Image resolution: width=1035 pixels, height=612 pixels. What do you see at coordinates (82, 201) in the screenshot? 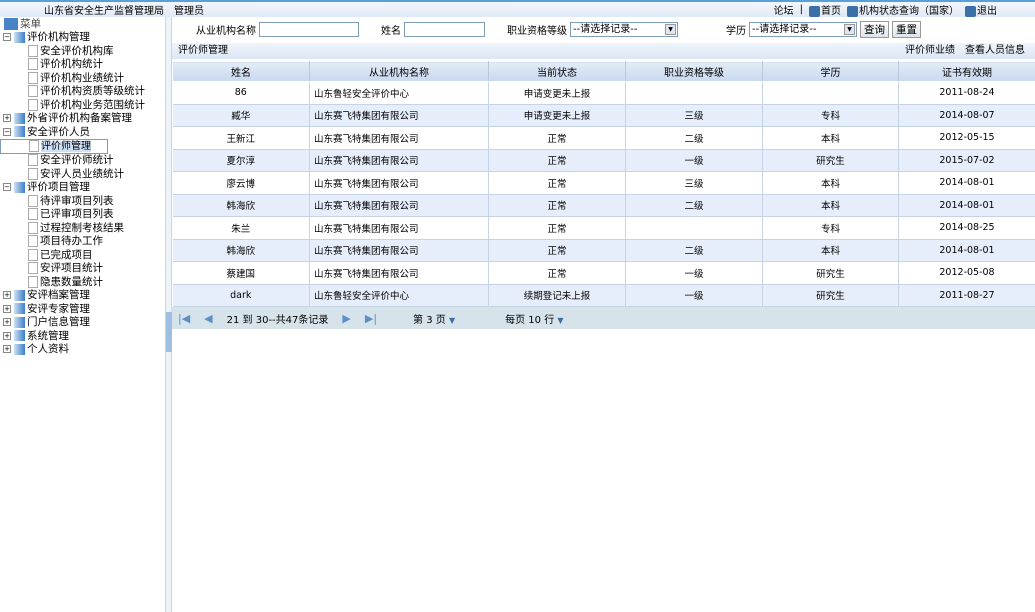
I see `menu-item: 待评审项目列表` at bounding box center [82, 201].